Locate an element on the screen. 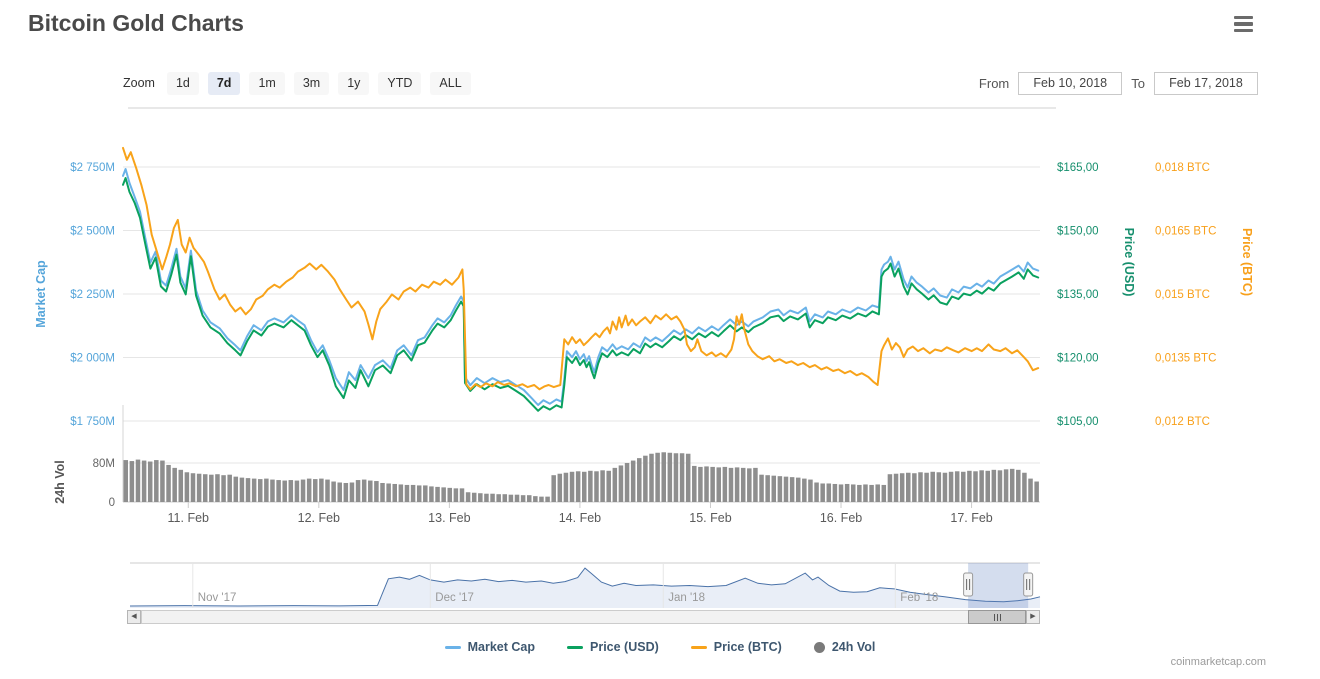  navigator-right-handle is located at coordinates (1028, 584).